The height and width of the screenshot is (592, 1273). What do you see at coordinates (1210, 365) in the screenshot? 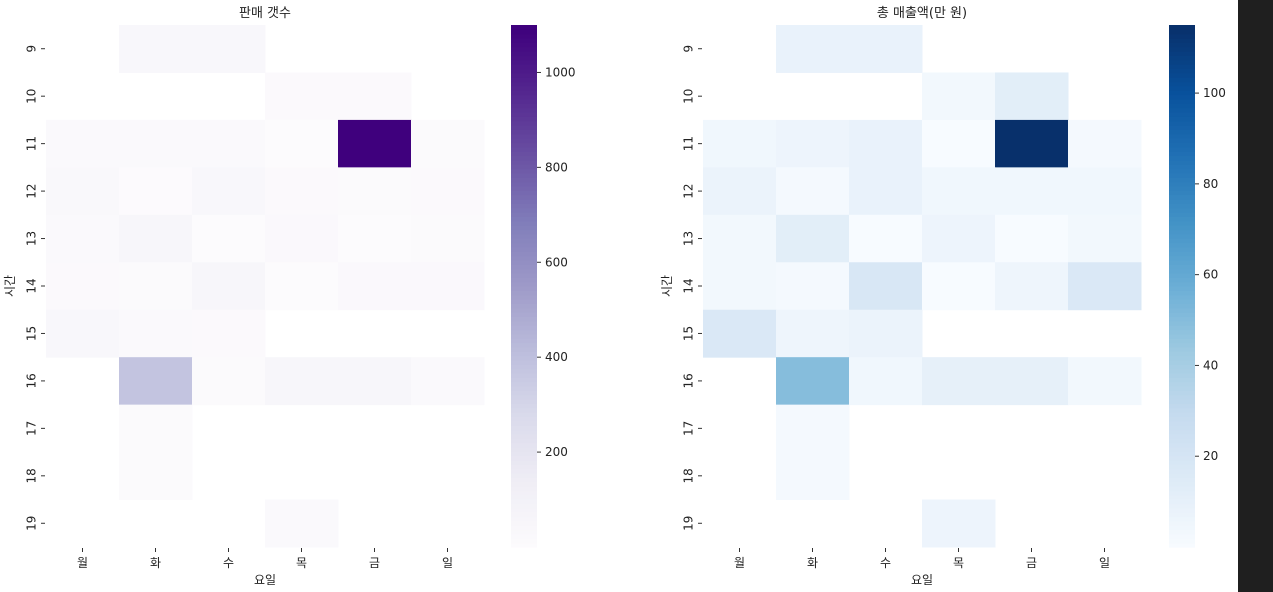
I see `colorbar-tick-label: 40` at bounding box center [1210, 365].